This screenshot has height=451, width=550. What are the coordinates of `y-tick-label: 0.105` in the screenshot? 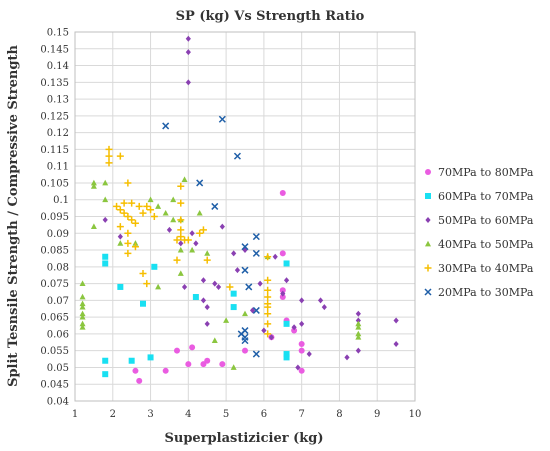 It's located at (54, 183).